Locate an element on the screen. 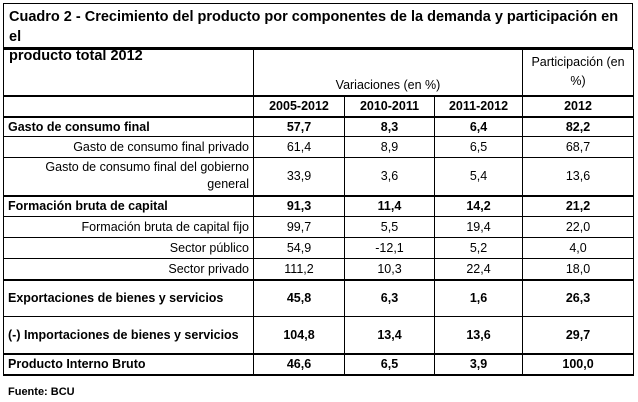  row-value: -12,1 is located at coordinates (389, 248).